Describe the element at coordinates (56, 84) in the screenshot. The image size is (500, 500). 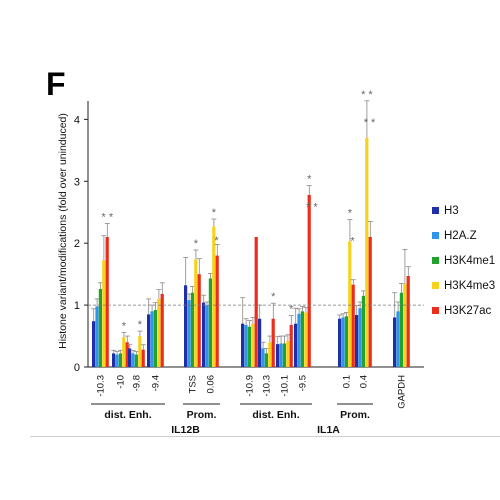
I see `panel-label: F` at that location.